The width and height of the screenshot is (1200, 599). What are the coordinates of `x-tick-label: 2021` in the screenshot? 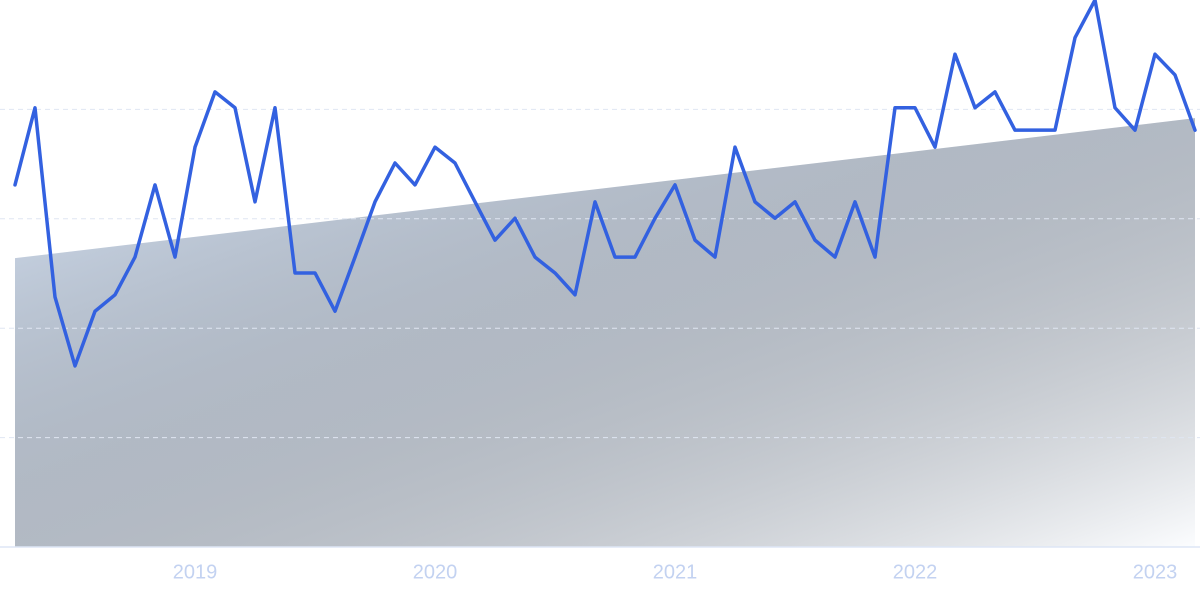 It's located at (675, 572).